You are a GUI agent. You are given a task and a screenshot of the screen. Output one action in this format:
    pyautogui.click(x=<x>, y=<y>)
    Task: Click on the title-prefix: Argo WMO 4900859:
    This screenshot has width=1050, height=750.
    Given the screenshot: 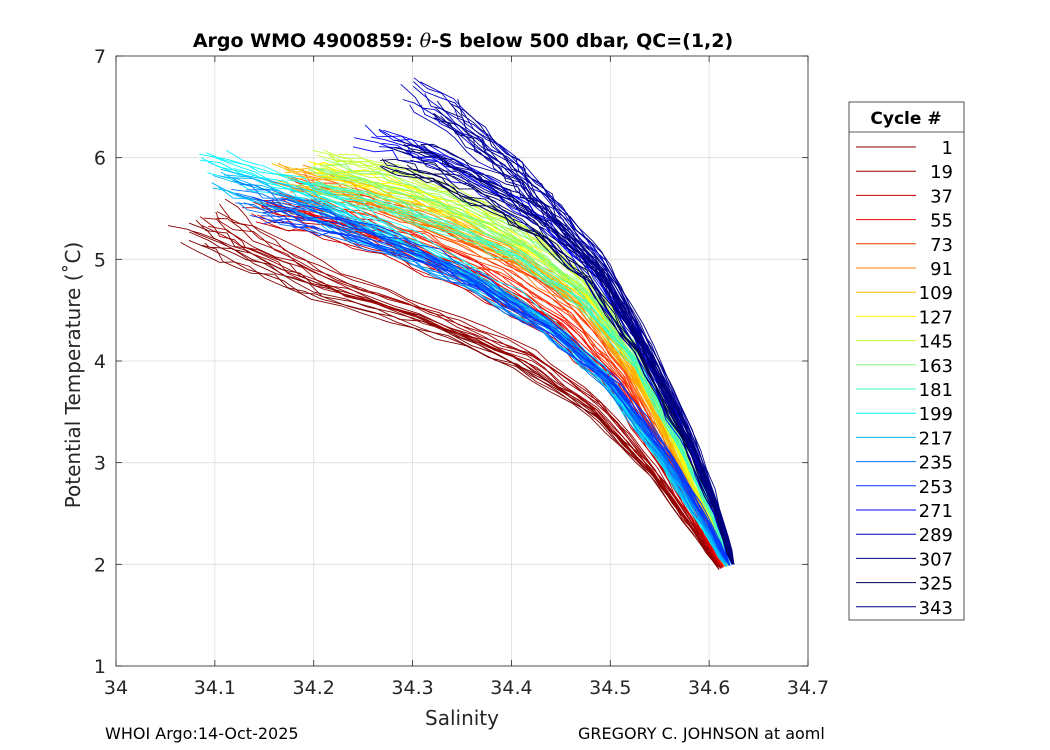 What is the action you would take?
    pyautogui.click(x=306, y=41)
    